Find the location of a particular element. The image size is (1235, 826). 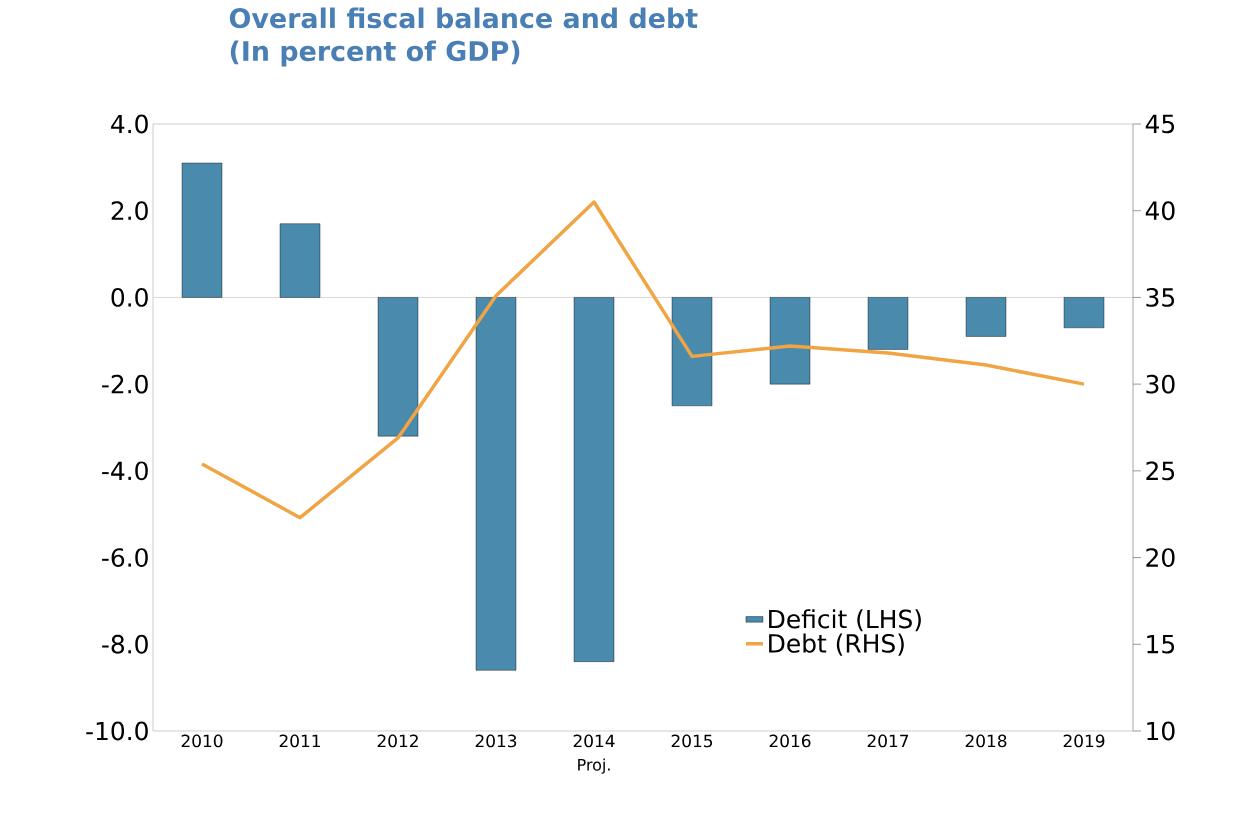

y-tick-label: 2.0 is located at coordinates (129, 211).